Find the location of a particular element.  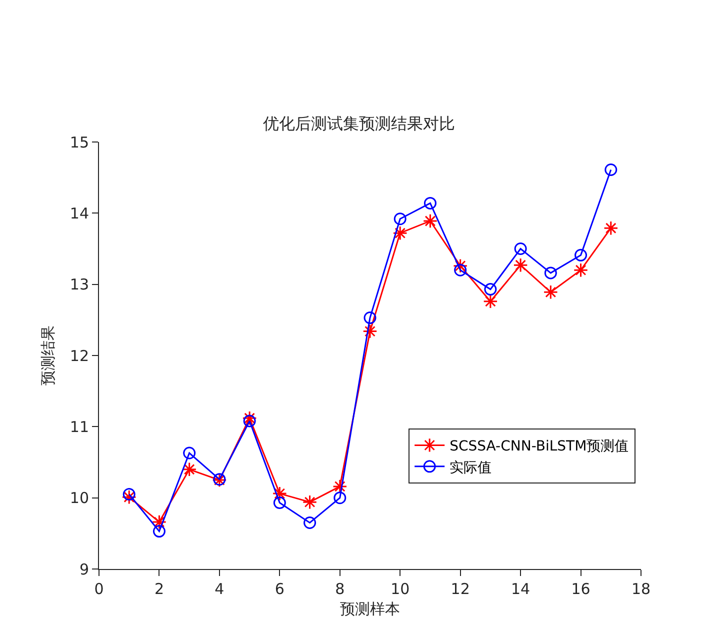

x-tick-label: 6 is located at coordinates (279, 589).